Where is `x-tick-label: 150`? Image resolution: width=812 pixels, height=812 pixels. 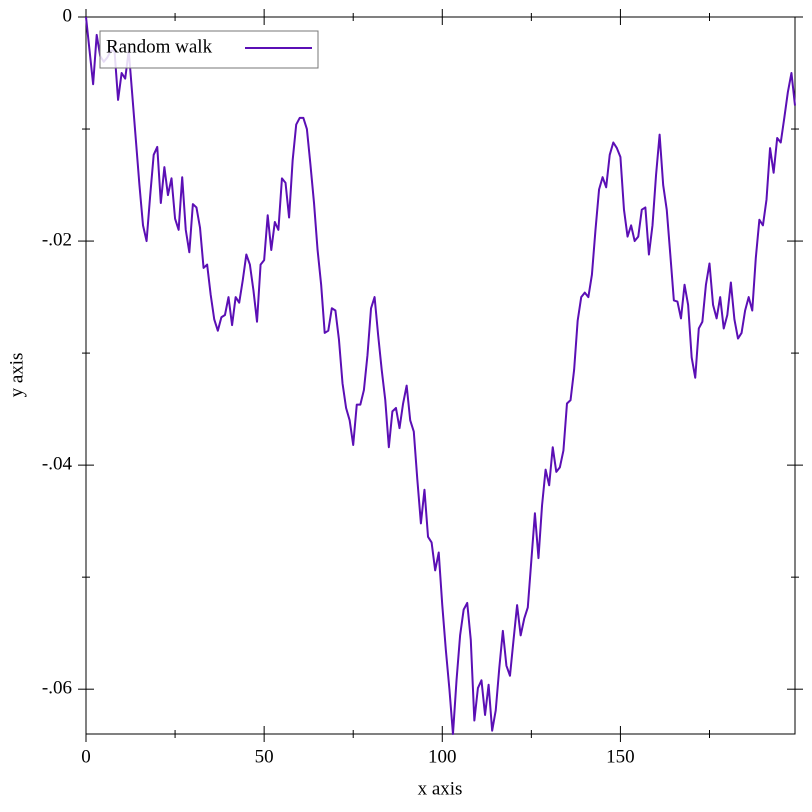 x-tick-label: 150 is located at coordinates (620, 756).